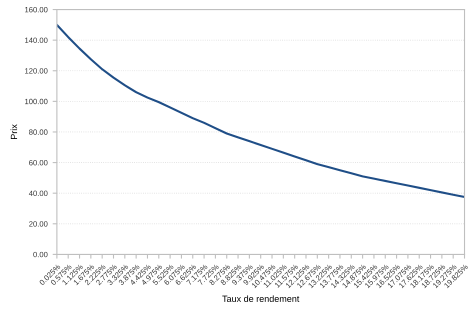  What do you see at coordinates (14, 132) in the screenshot?
I see `y-axis-title: Prix` at bounding box center [14, 132].